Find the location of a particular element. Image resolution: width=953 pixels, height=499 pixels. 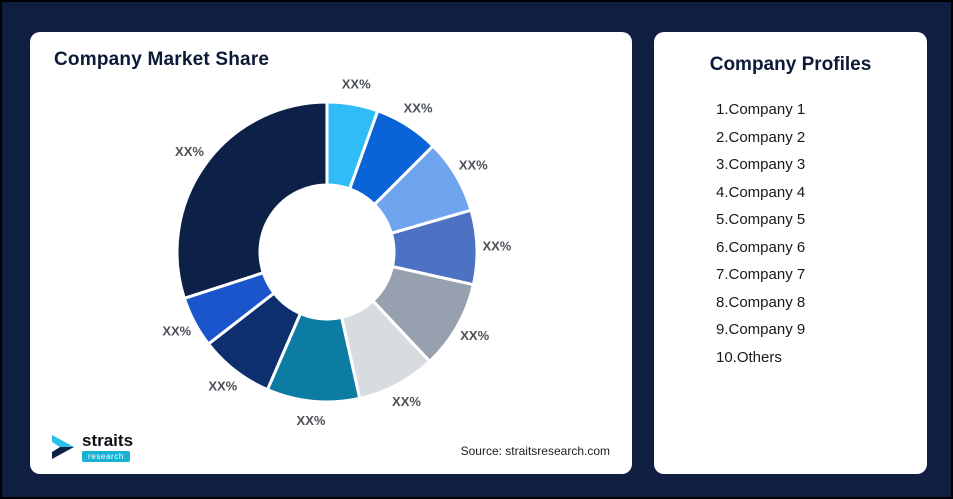

profile-list-item: 1.Company 1 is located at coordinates (761, 109).